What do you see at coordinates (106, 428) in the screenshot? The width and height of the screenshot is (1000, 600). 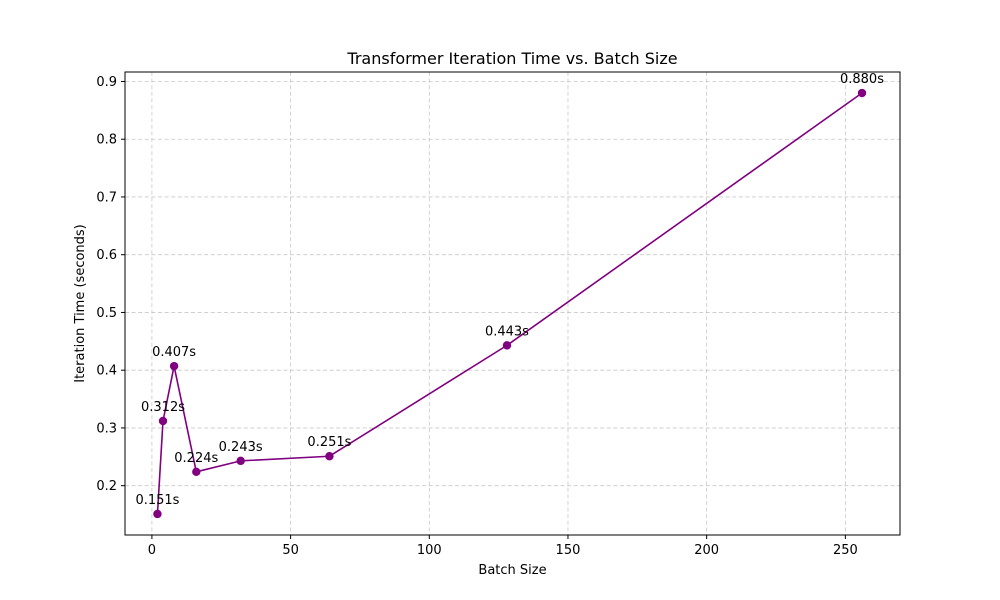 I see `y-tick-label: 0.3` at bounding box center [106, 428].